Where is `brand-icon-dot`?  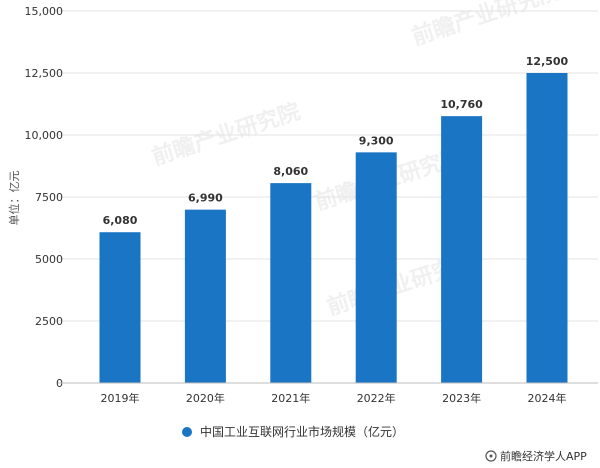
brand-icon-dot is located at coordinates (491, 456).